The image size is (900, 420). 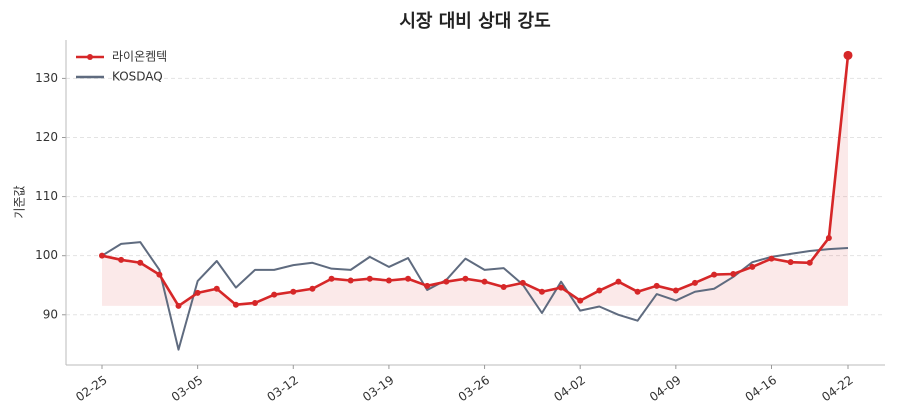 I want to click on x-tick-label: 03-12, so click(x=282, y=388).